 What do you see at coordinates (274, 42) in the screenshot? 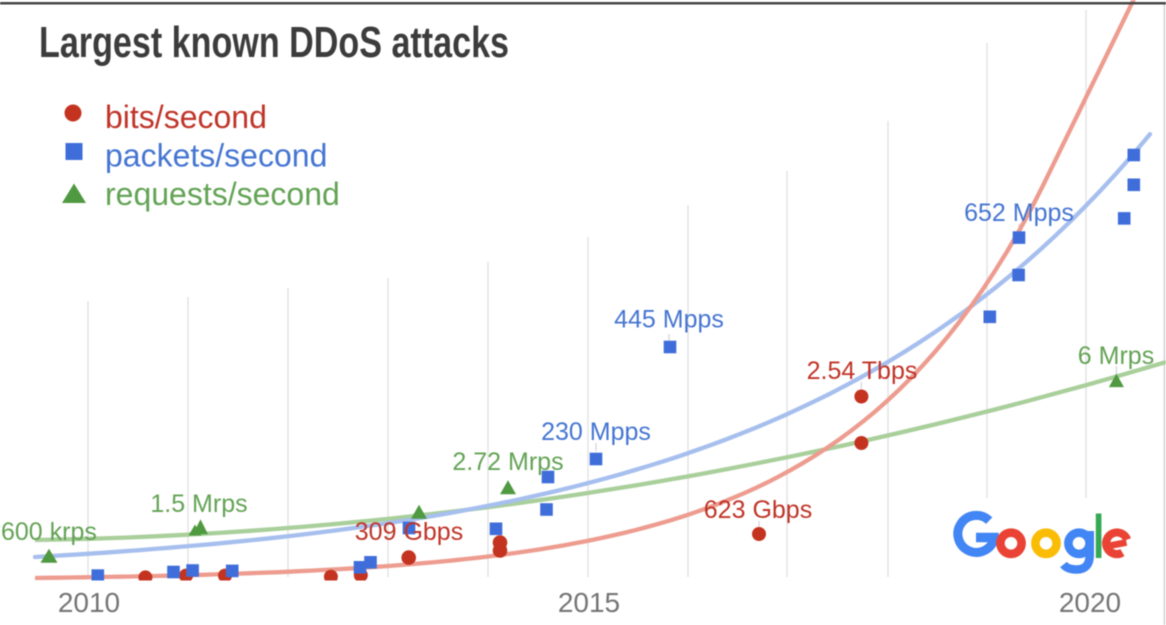
I see `svg-text: Largest known DDoS attacks` at bounding box center [274, 42].